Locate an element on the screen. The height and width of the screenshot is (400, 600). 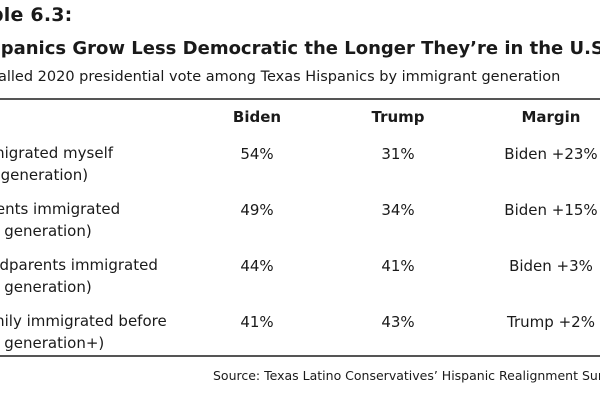
row-label-line-2: h generation+) is located at coordinates (52, 343).